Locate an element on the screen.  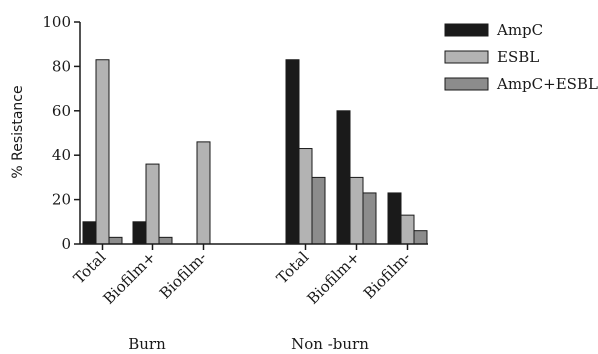
group-label: Non -burn is located at coordinates (330, 344).